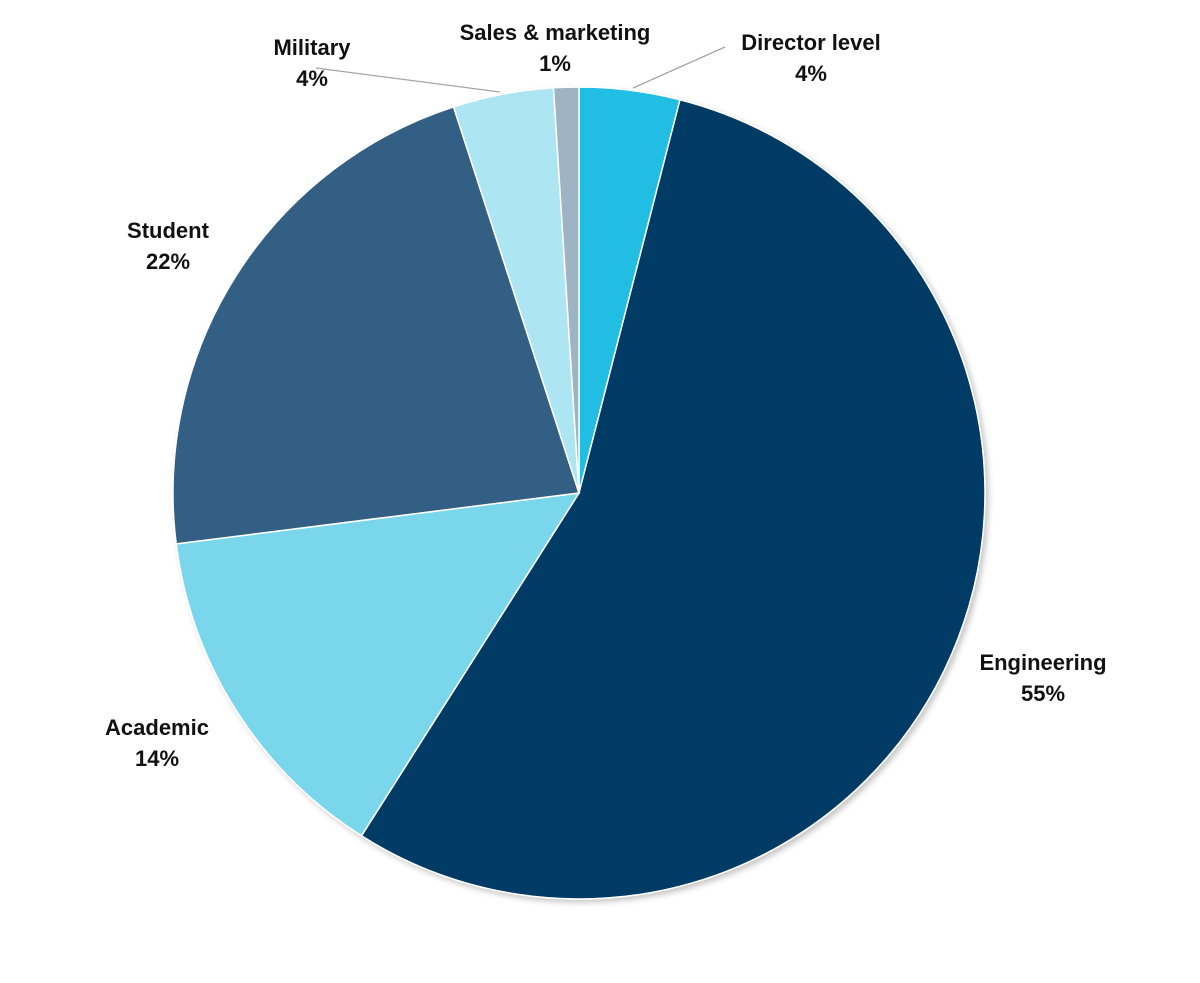 This screenshot has height=983, width=1200. Describe the element at coordinates (1042, 662) in the screenshot. I see `slice-label-engineering: Engineering` at that location.